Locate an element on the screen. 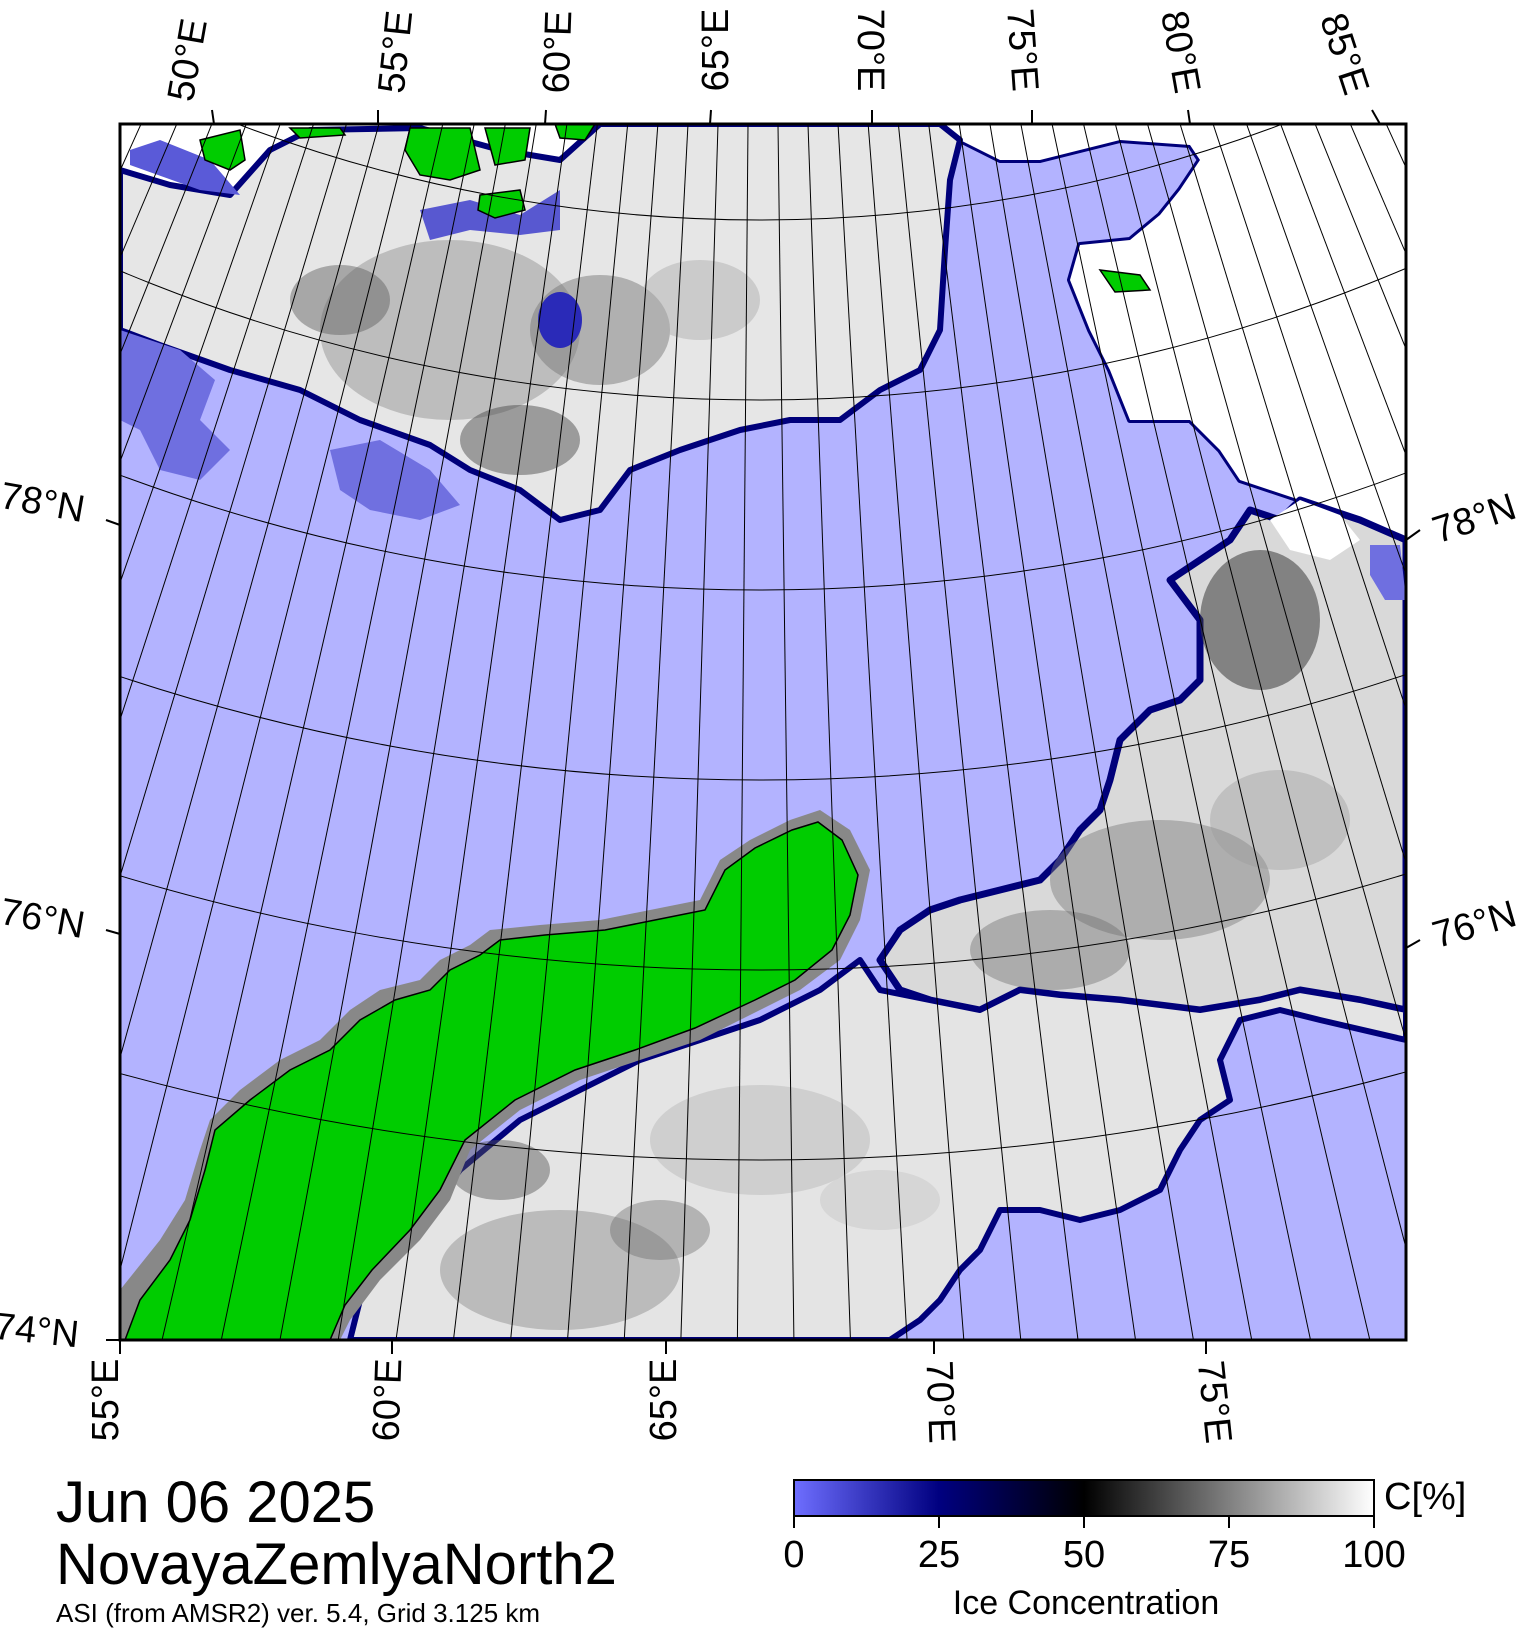 The height and width of the screenshot is (1632, 1528). top-lon-label: 65°E is located at coordinates (716, 50).